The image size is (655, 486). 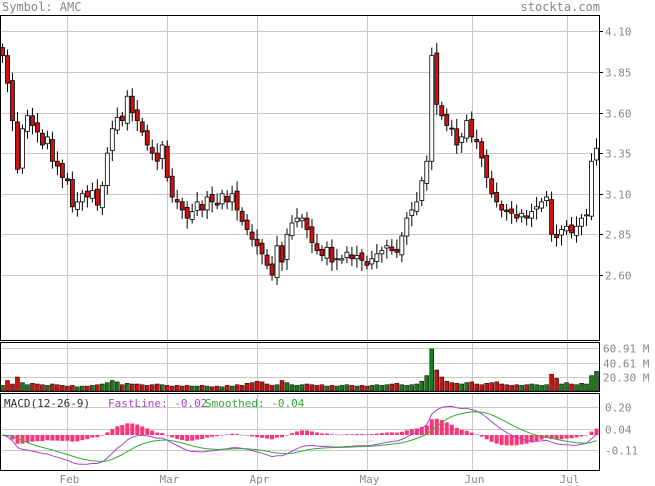 I want to click on price-tick-label: 4.10, so click(x=618, y=32).